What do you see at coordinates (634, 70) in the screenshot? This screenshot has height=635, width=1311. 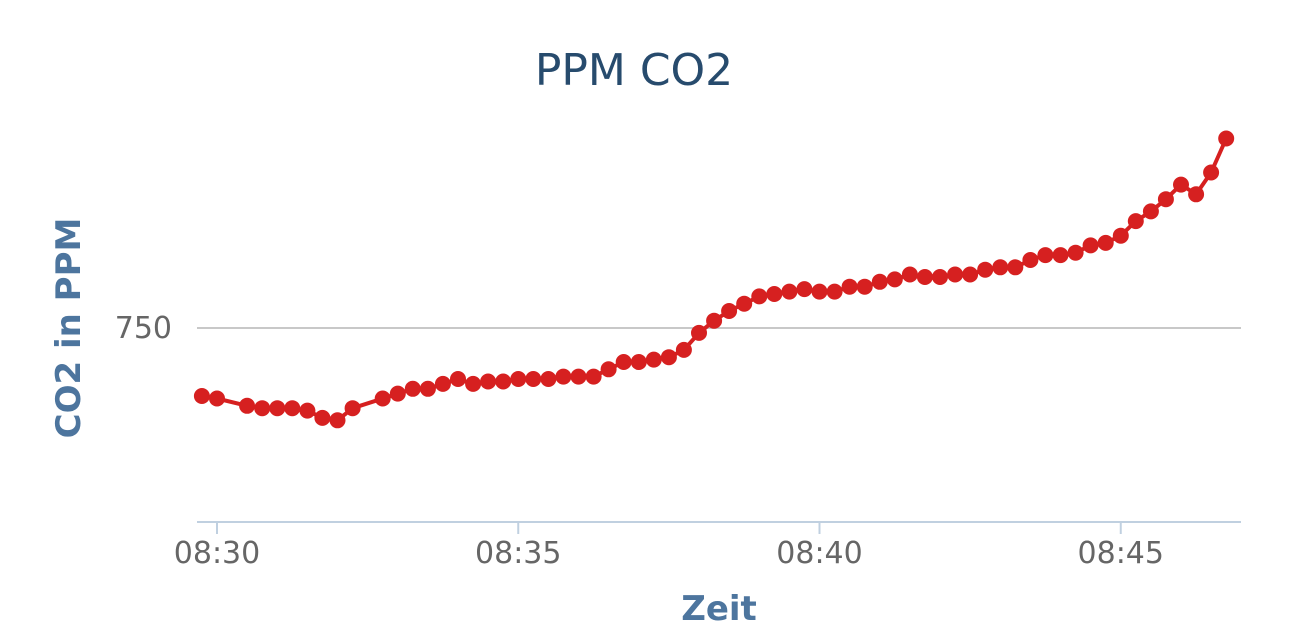 I see `chart-title: PPM CO2` at bounding box center [634, 70].